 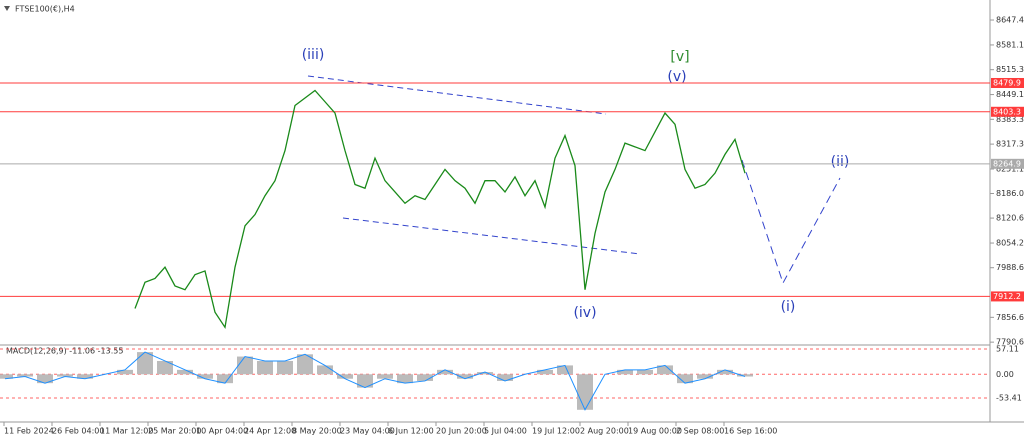 What do you see at coordinates (126, 431) in the screenshot?
I see `x-tick-label: 11 Mar 12:00` at bounding box center [126, 431].